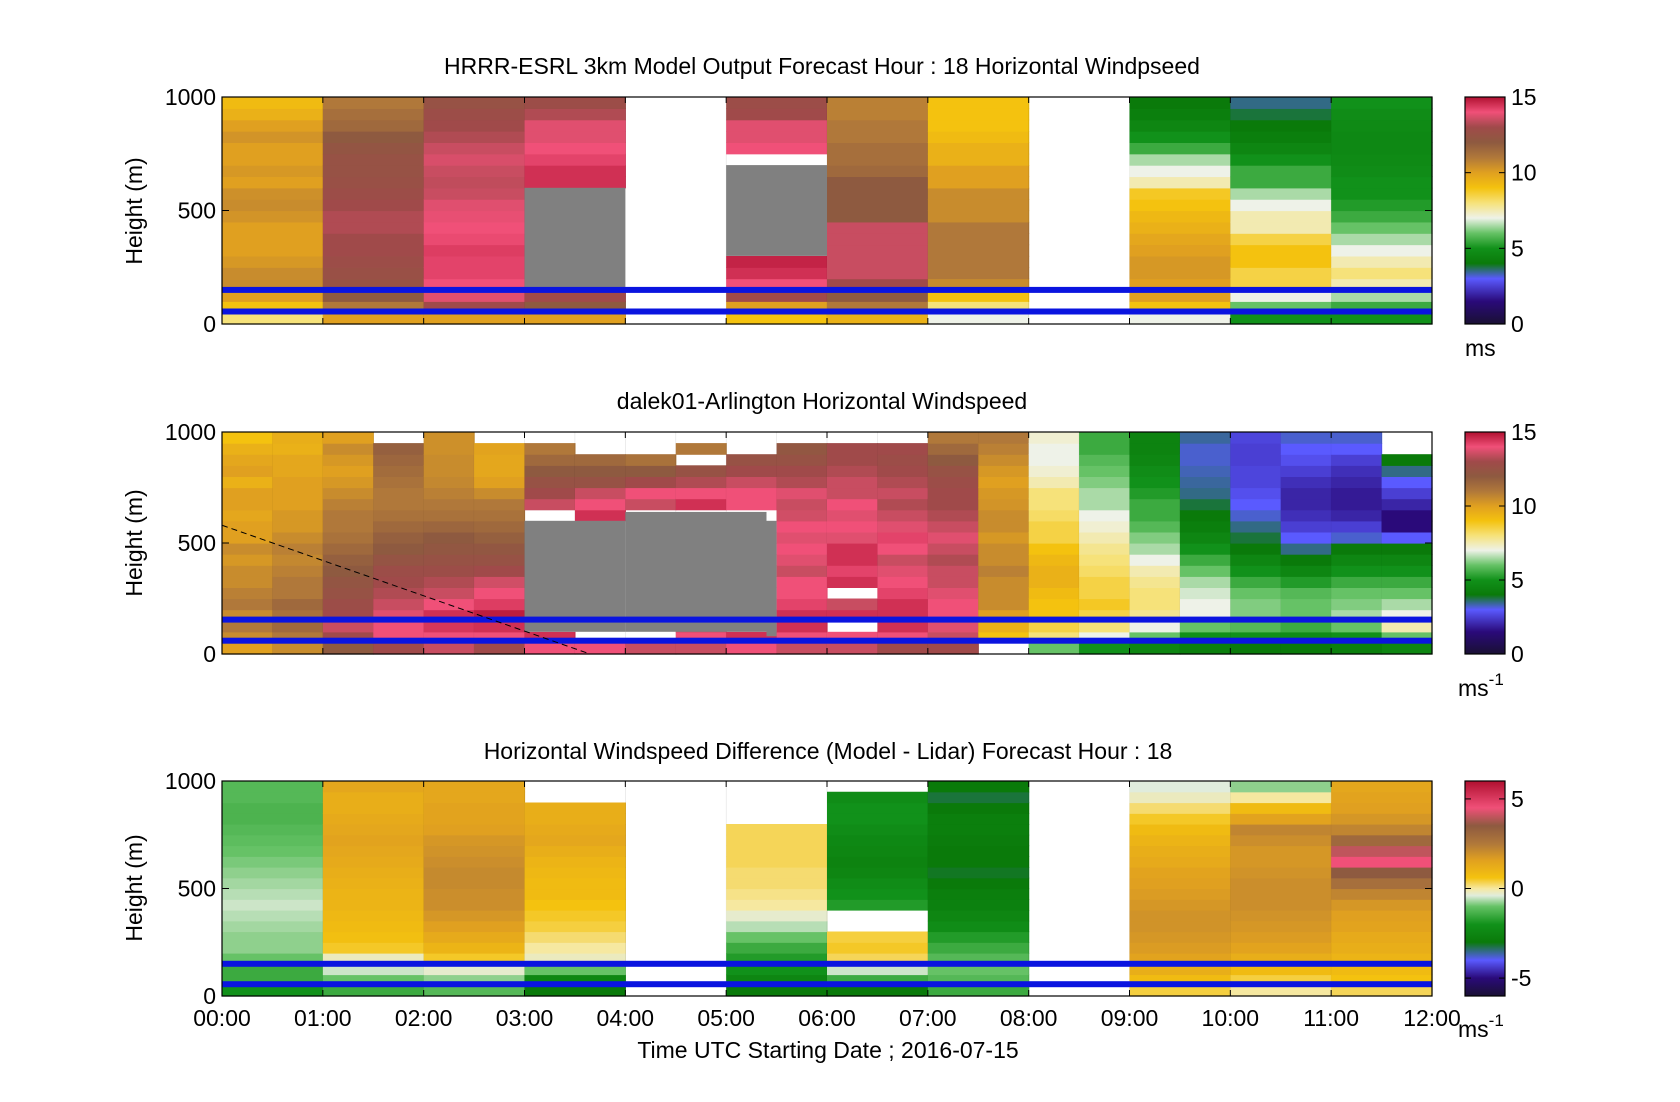 The image size is (1680, 1102). Describe the element at coordinates (1500, 222) in the screenshot. I see `panel-model-colorbar: 0 5 10 15 ms` at that location.